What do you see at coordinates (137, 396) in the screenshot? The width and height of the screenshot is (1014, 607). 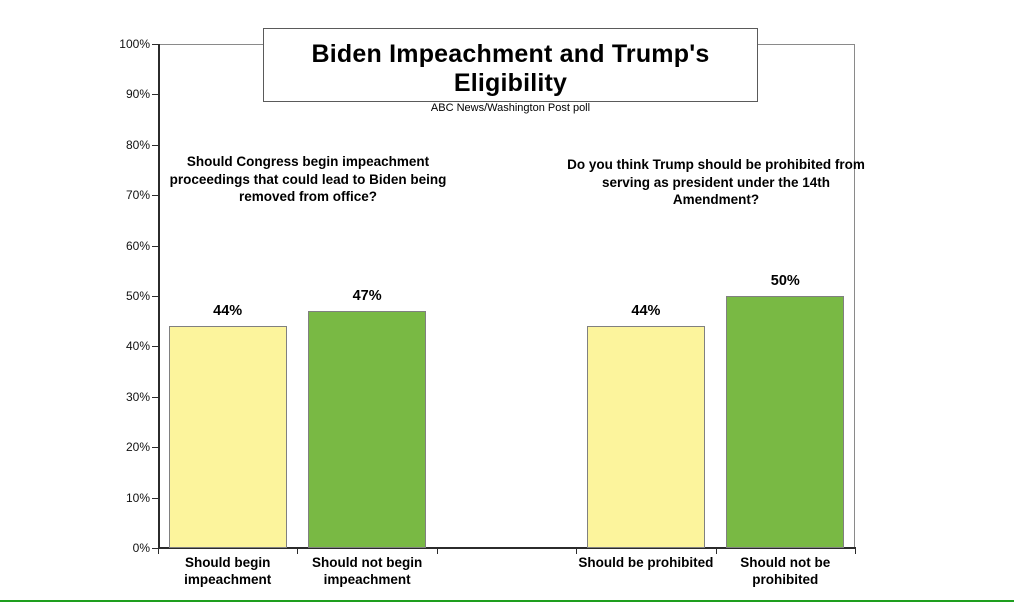 I see `y-tick-label: 30%` at bounding box center [137, 396].